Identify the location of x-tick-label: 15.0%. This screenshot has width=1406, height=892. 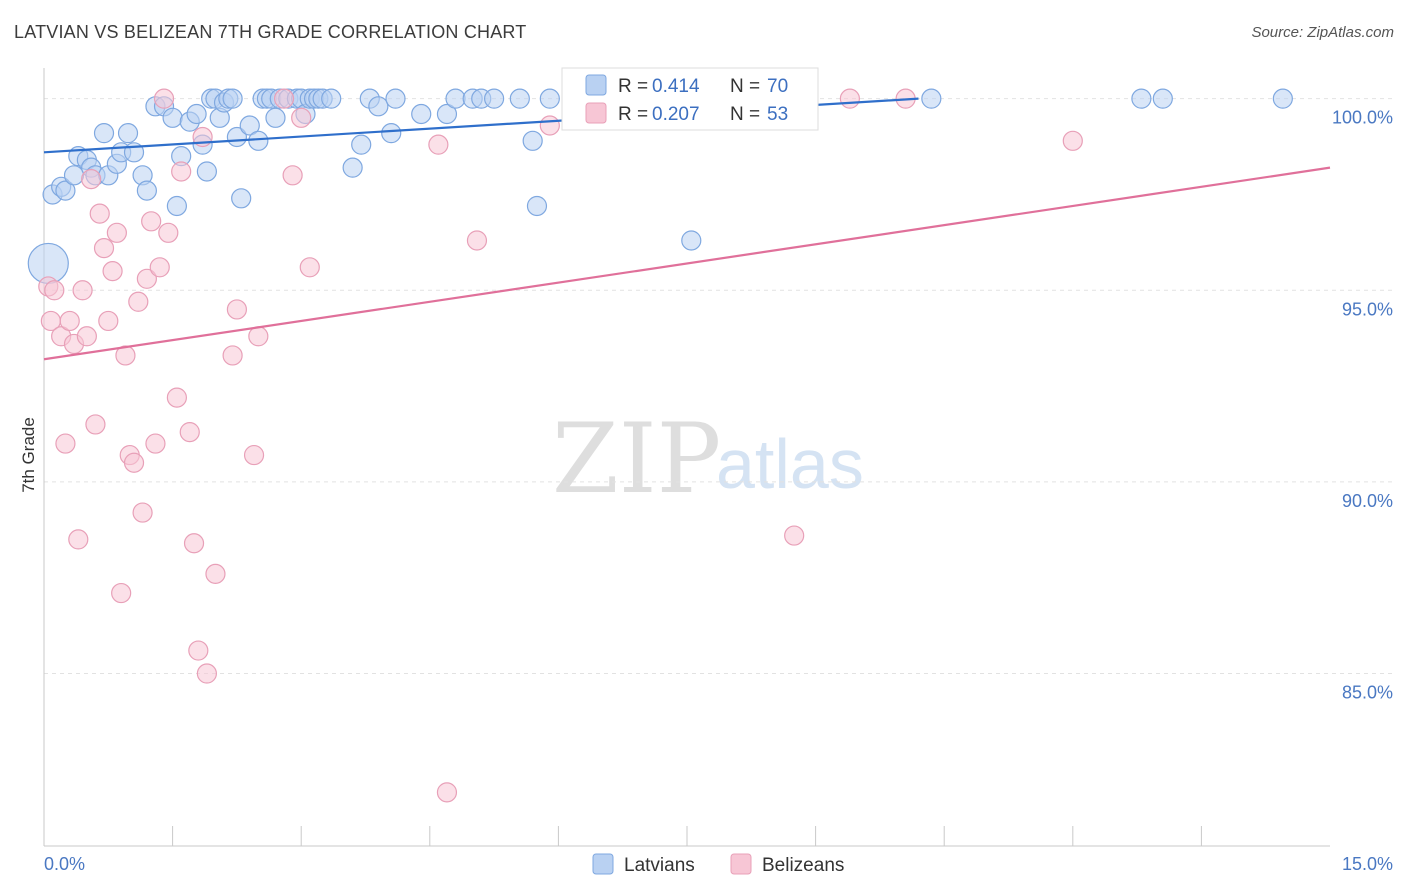
(1367, 864).